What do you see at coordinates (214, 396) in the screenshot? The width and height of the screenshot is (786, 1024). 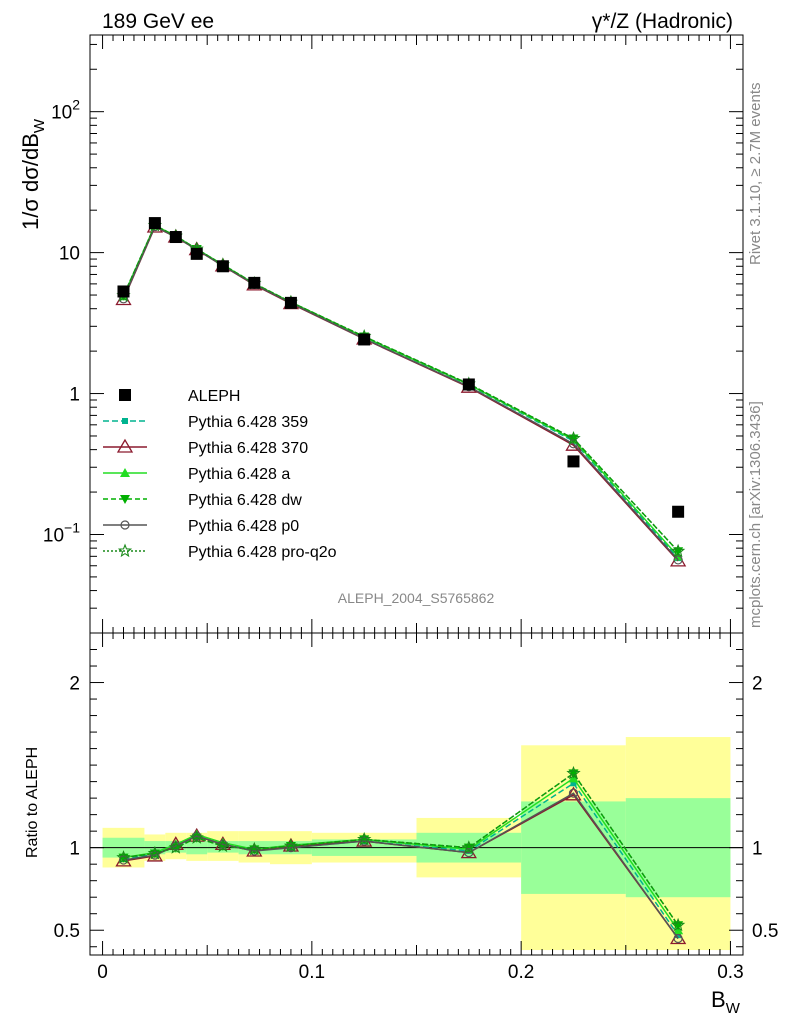 I see `legend-label: ALEPH` at bounding box center [214, 396].